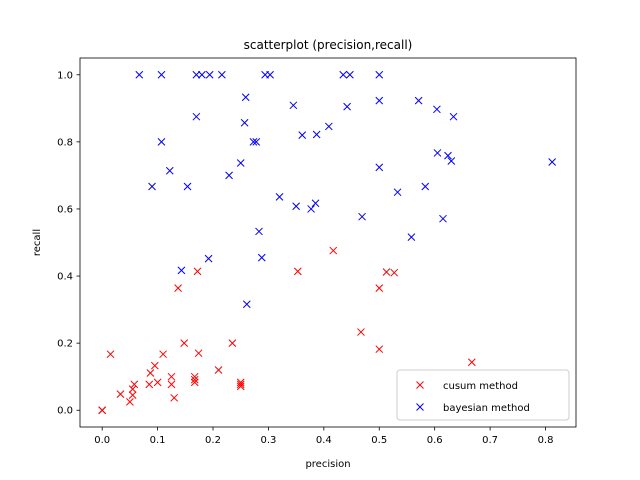  I want to click on x-tick-label: 0.8, so click(546, 440).